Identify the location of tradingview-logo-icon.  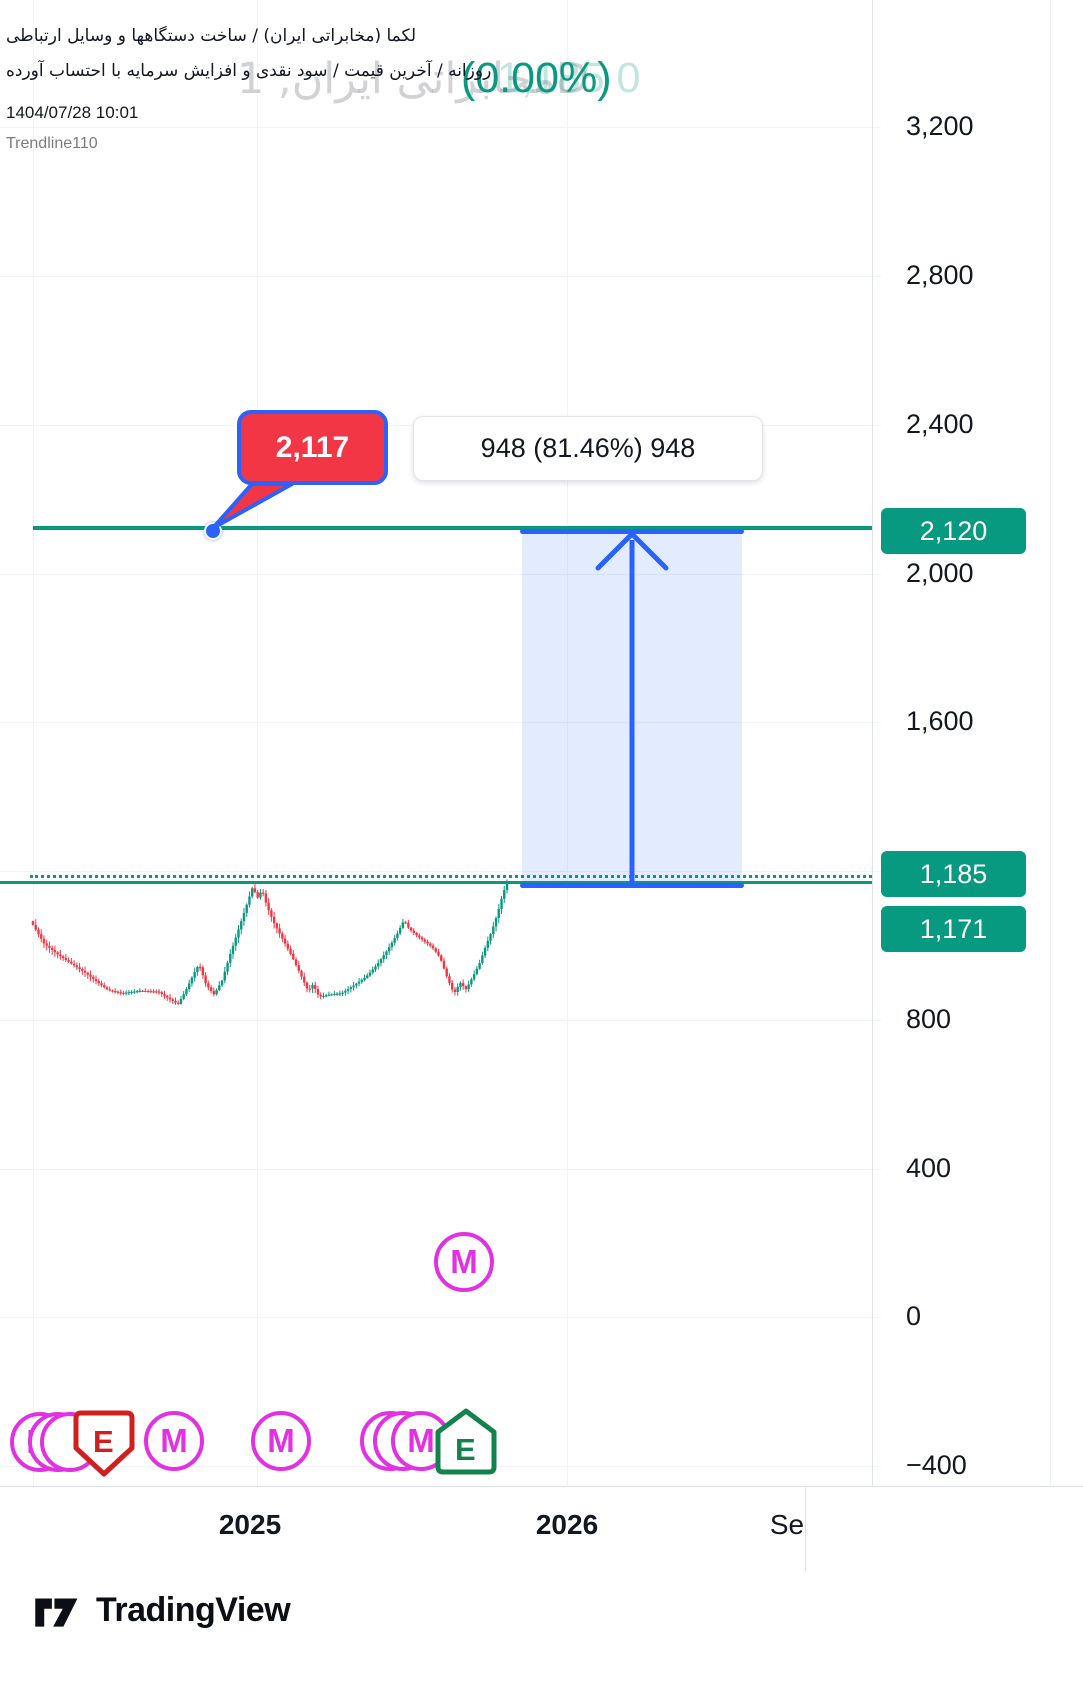
(56, 1612).